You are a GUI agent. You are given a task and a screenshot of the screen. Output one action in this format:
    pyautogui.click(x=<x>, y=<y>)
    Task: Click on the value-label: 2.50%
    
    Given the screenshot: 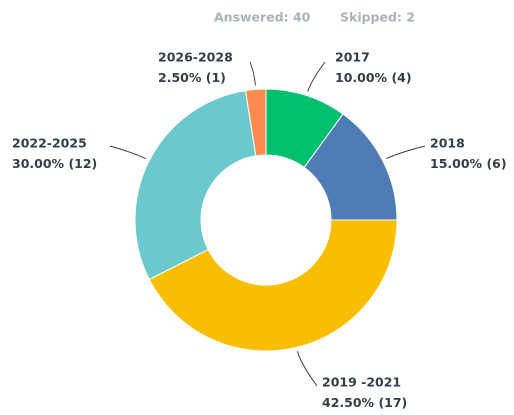 What is the action you would take?
    pyautogui.click(x=180, y=77)
    